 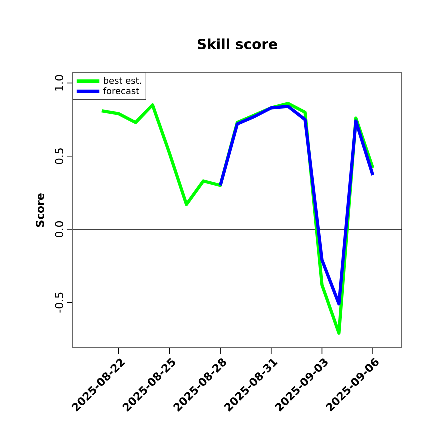 What do you see at coordinates (40, 211) in the screenshot?
I see `y-axis-title: Score` at bounding box center [40, 211].